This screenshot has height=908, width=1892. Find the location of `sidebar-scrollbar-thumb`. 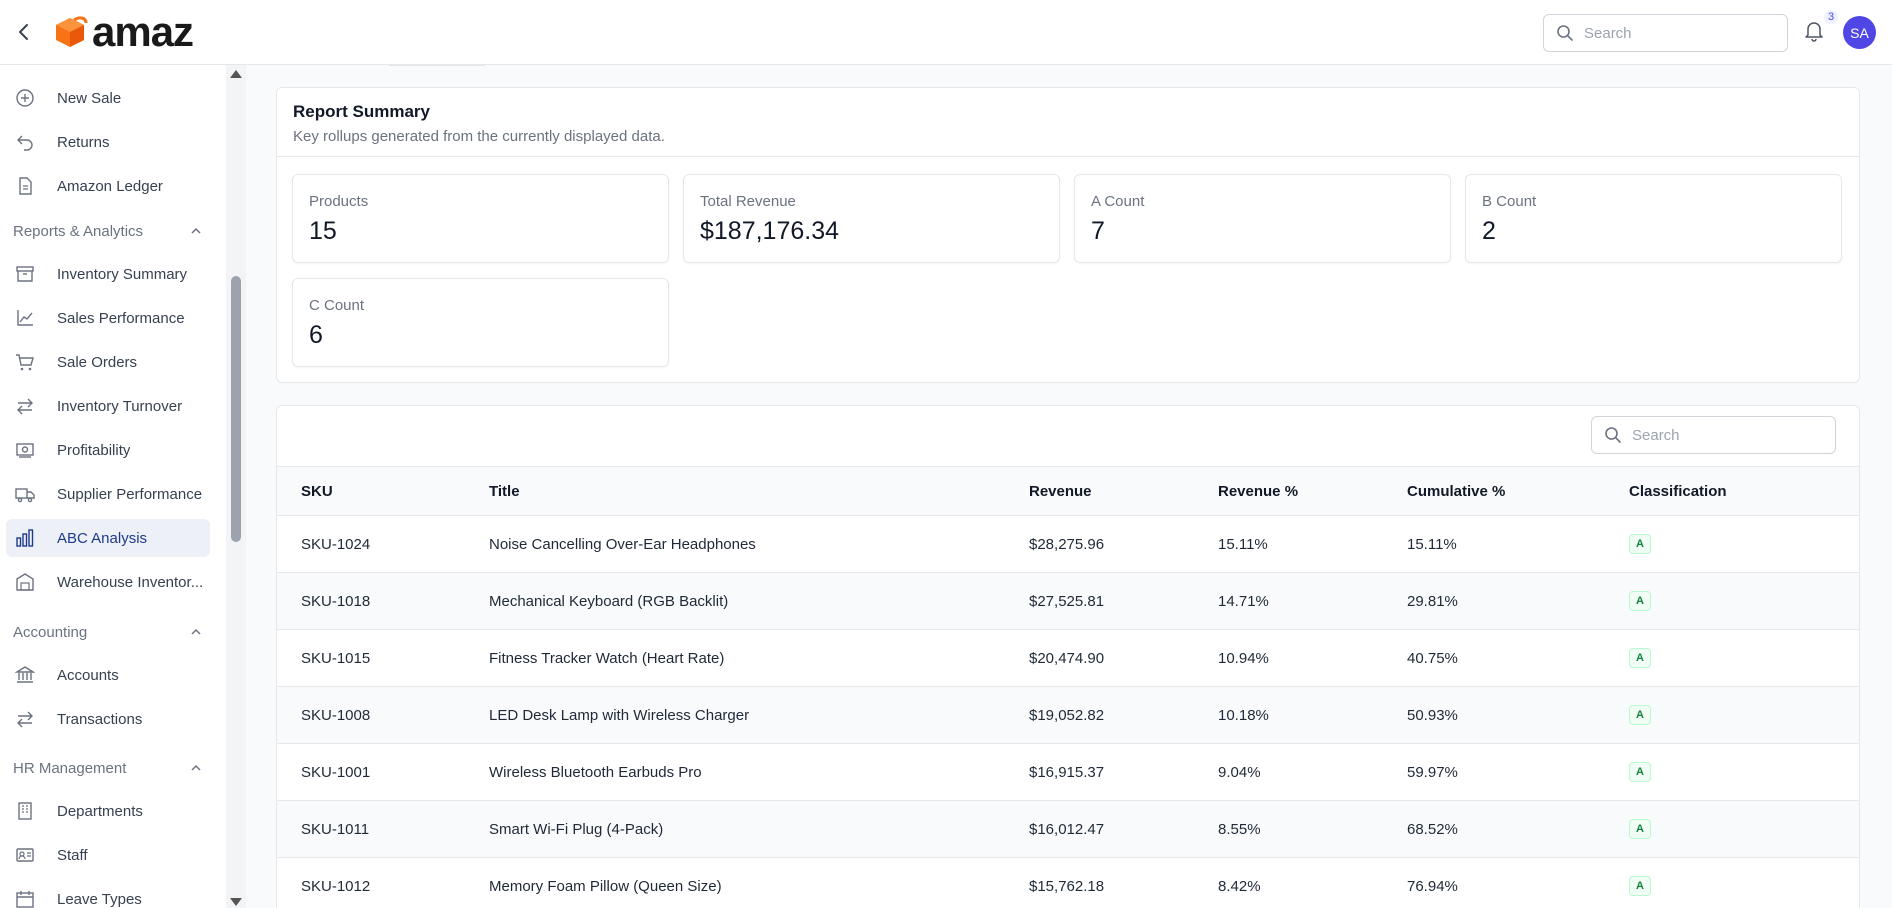

sidebar-scrollbar-thumb is located at coordinates (236, 409).